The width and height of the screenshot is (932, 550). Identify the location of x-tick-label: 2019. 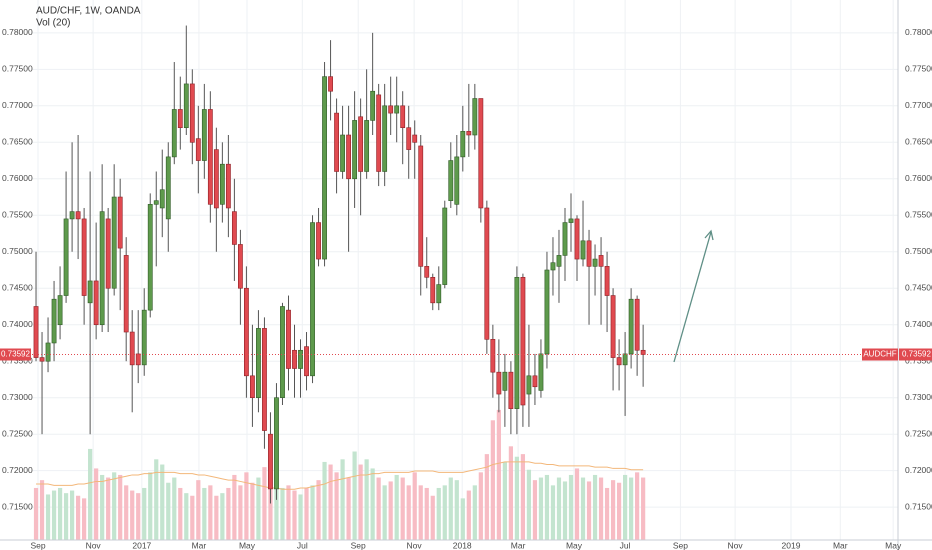
(791, 545).